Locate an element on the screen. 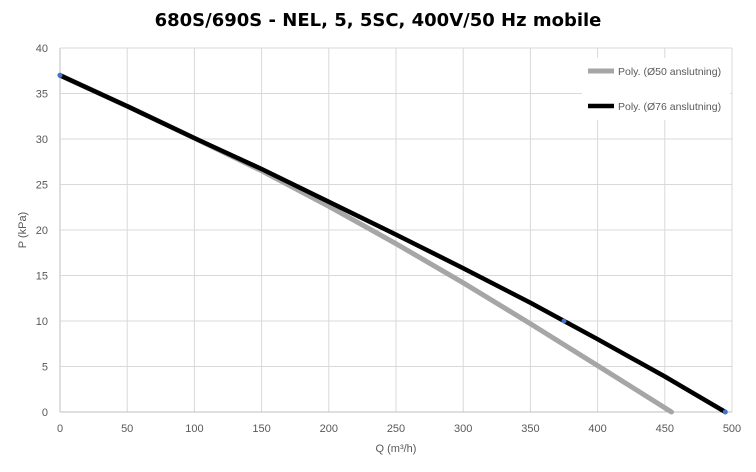 The image size is (756, 472). x-tick-label: 500 is located at coordinates (732, 429).